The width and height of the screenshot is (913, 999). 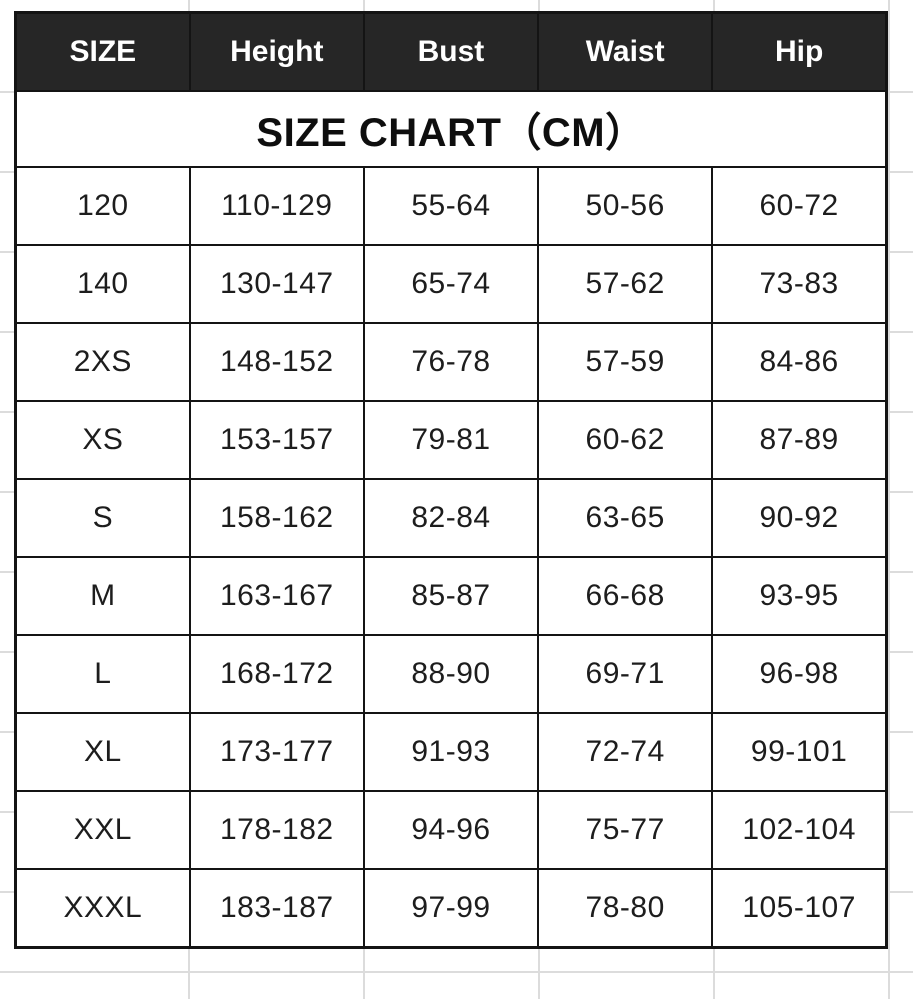 I want to click on cell-size: L, so click(x=102, y=674).